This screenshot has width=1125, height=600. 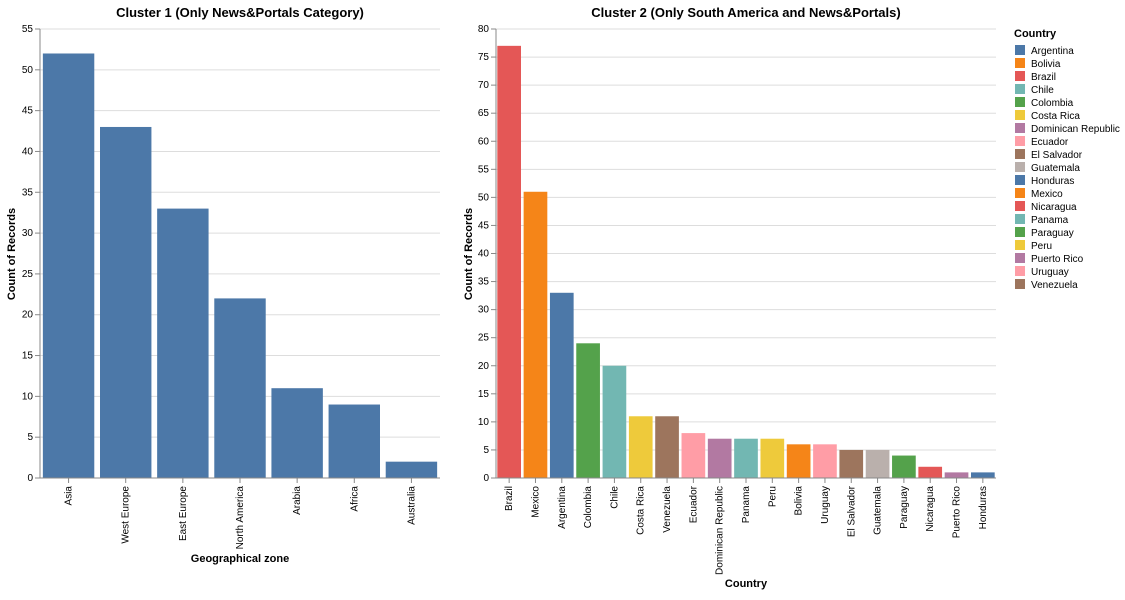 I want to click on legend-item-label: Chile, so click(x=1042, y=90).